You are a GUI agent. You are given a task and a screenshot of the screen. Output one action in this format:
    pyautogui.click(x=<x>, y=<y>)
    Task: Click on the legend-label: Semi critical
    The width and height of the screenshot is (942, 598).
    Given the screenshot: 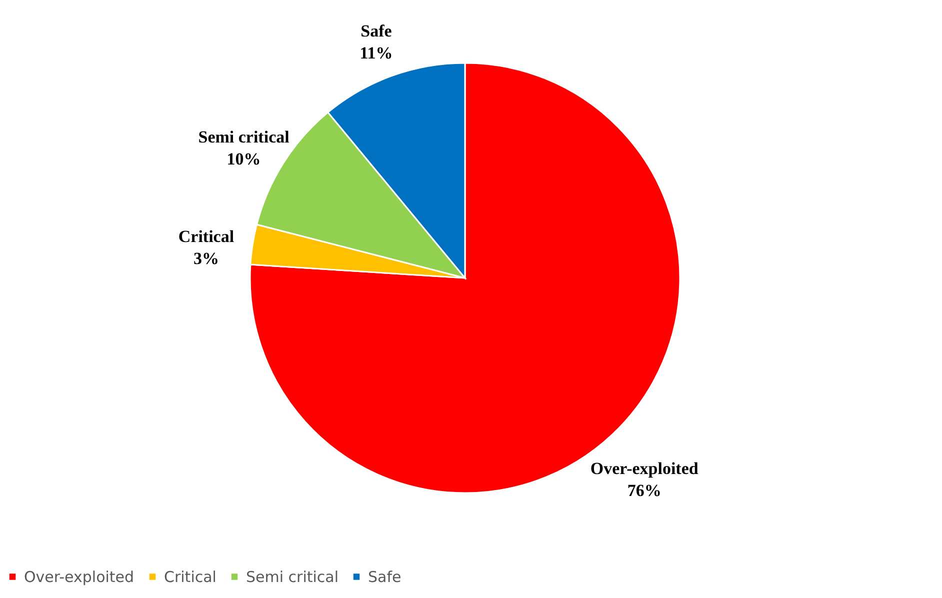 What is the action you would take?
    pyautogui.click(x=292, y=577)
    